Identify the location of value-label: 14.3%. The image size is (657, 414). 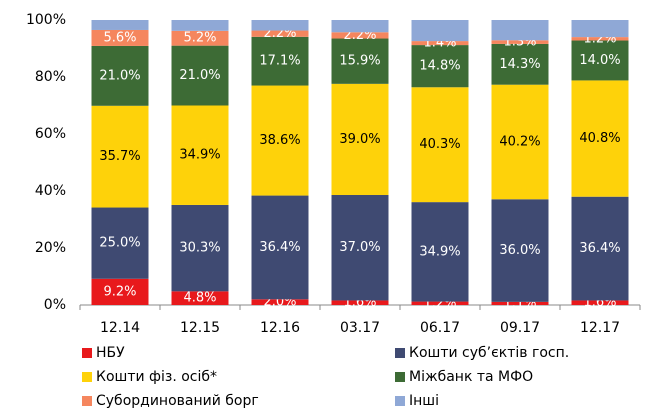
(519, 64).